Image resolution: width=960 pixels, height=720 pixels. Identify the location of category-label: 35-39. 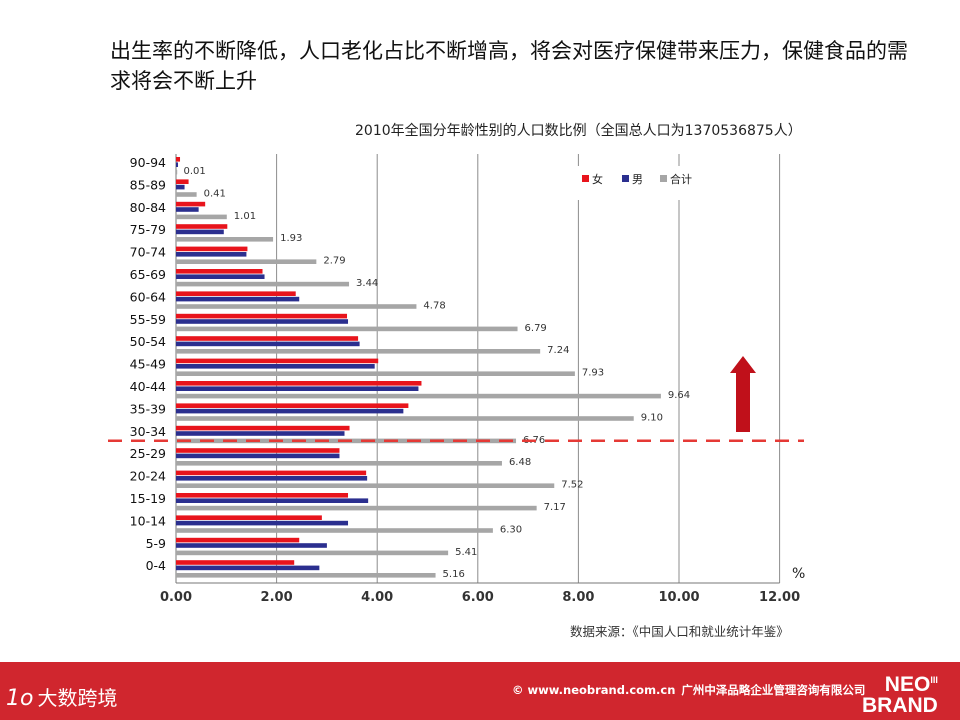
(148, 408).